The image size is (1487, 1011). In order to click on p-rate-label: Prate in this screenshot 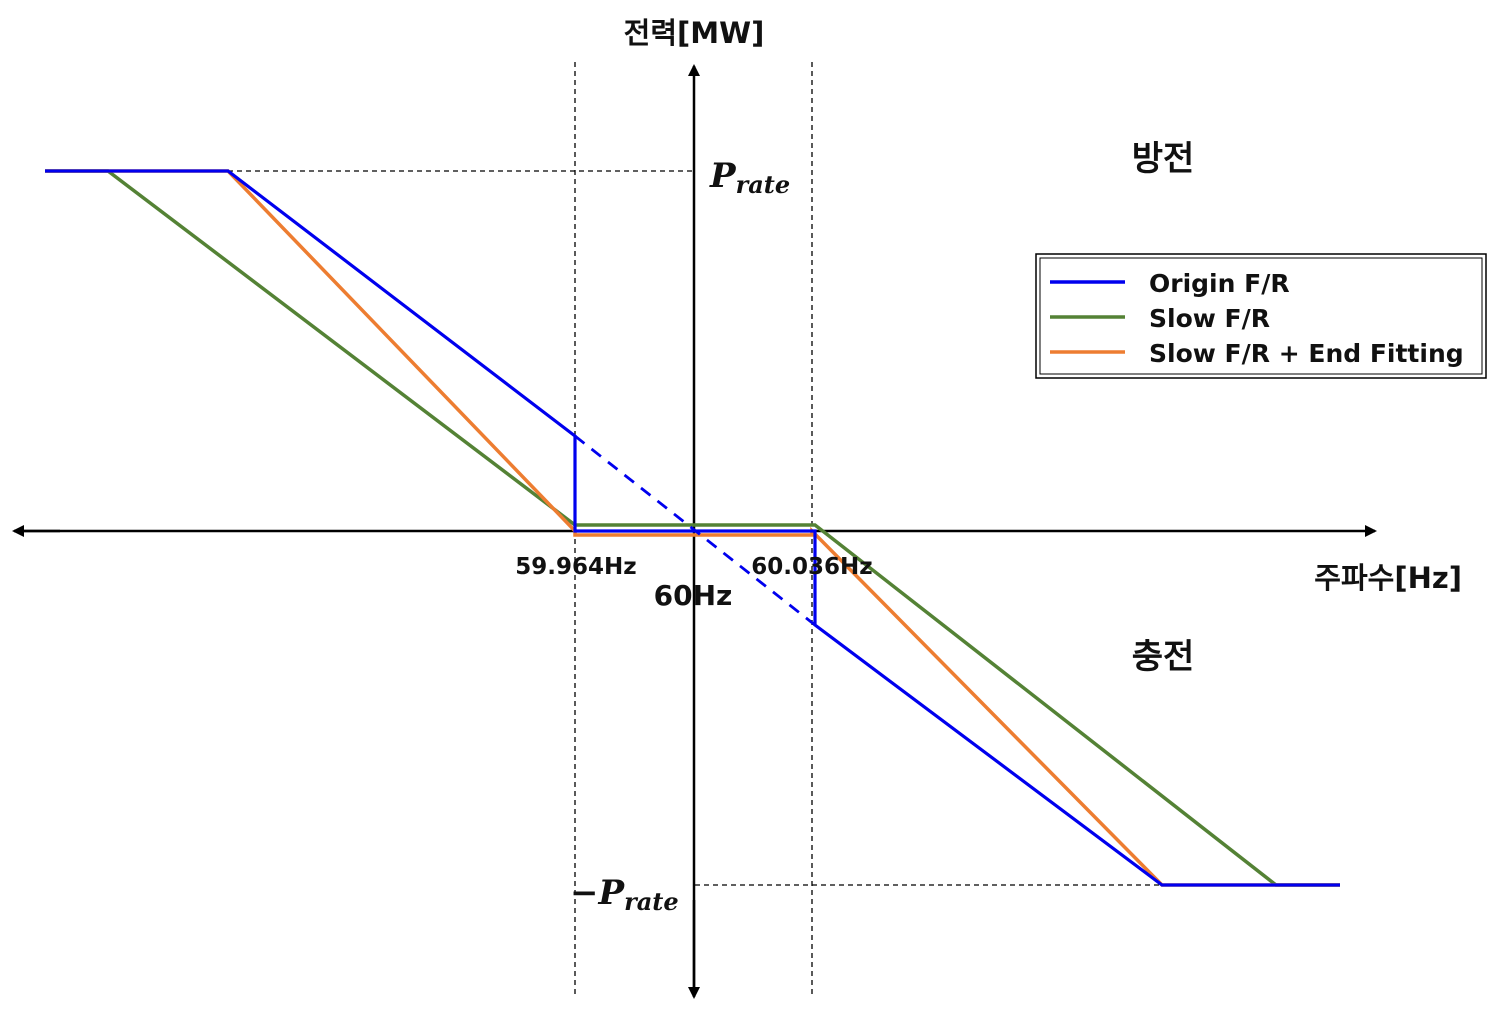, I will do `click(749, 177)`.